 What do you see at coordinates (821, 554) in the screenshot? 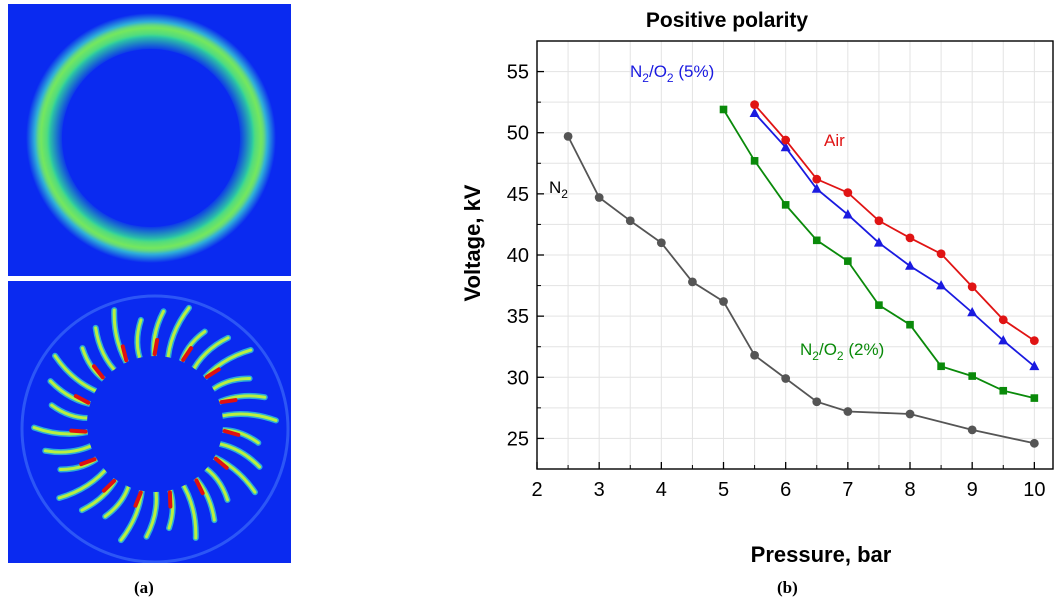
I see `x-axis-label: Pressure, bar` at bounding box center [821, 554].